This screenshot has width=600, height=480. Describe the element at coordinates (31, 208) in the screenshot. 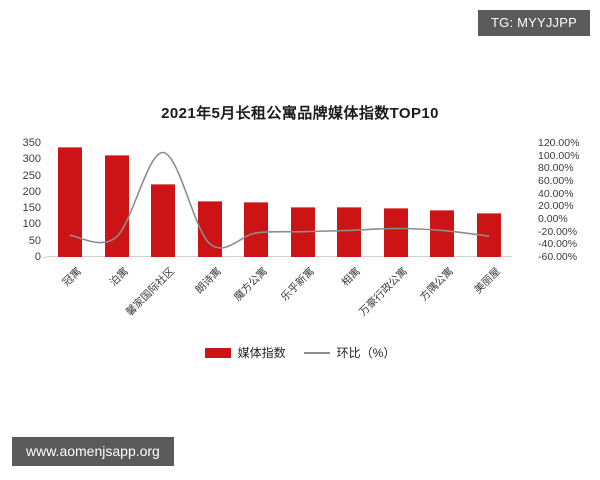

I see `y-axis-left-tick: 150` at that location.